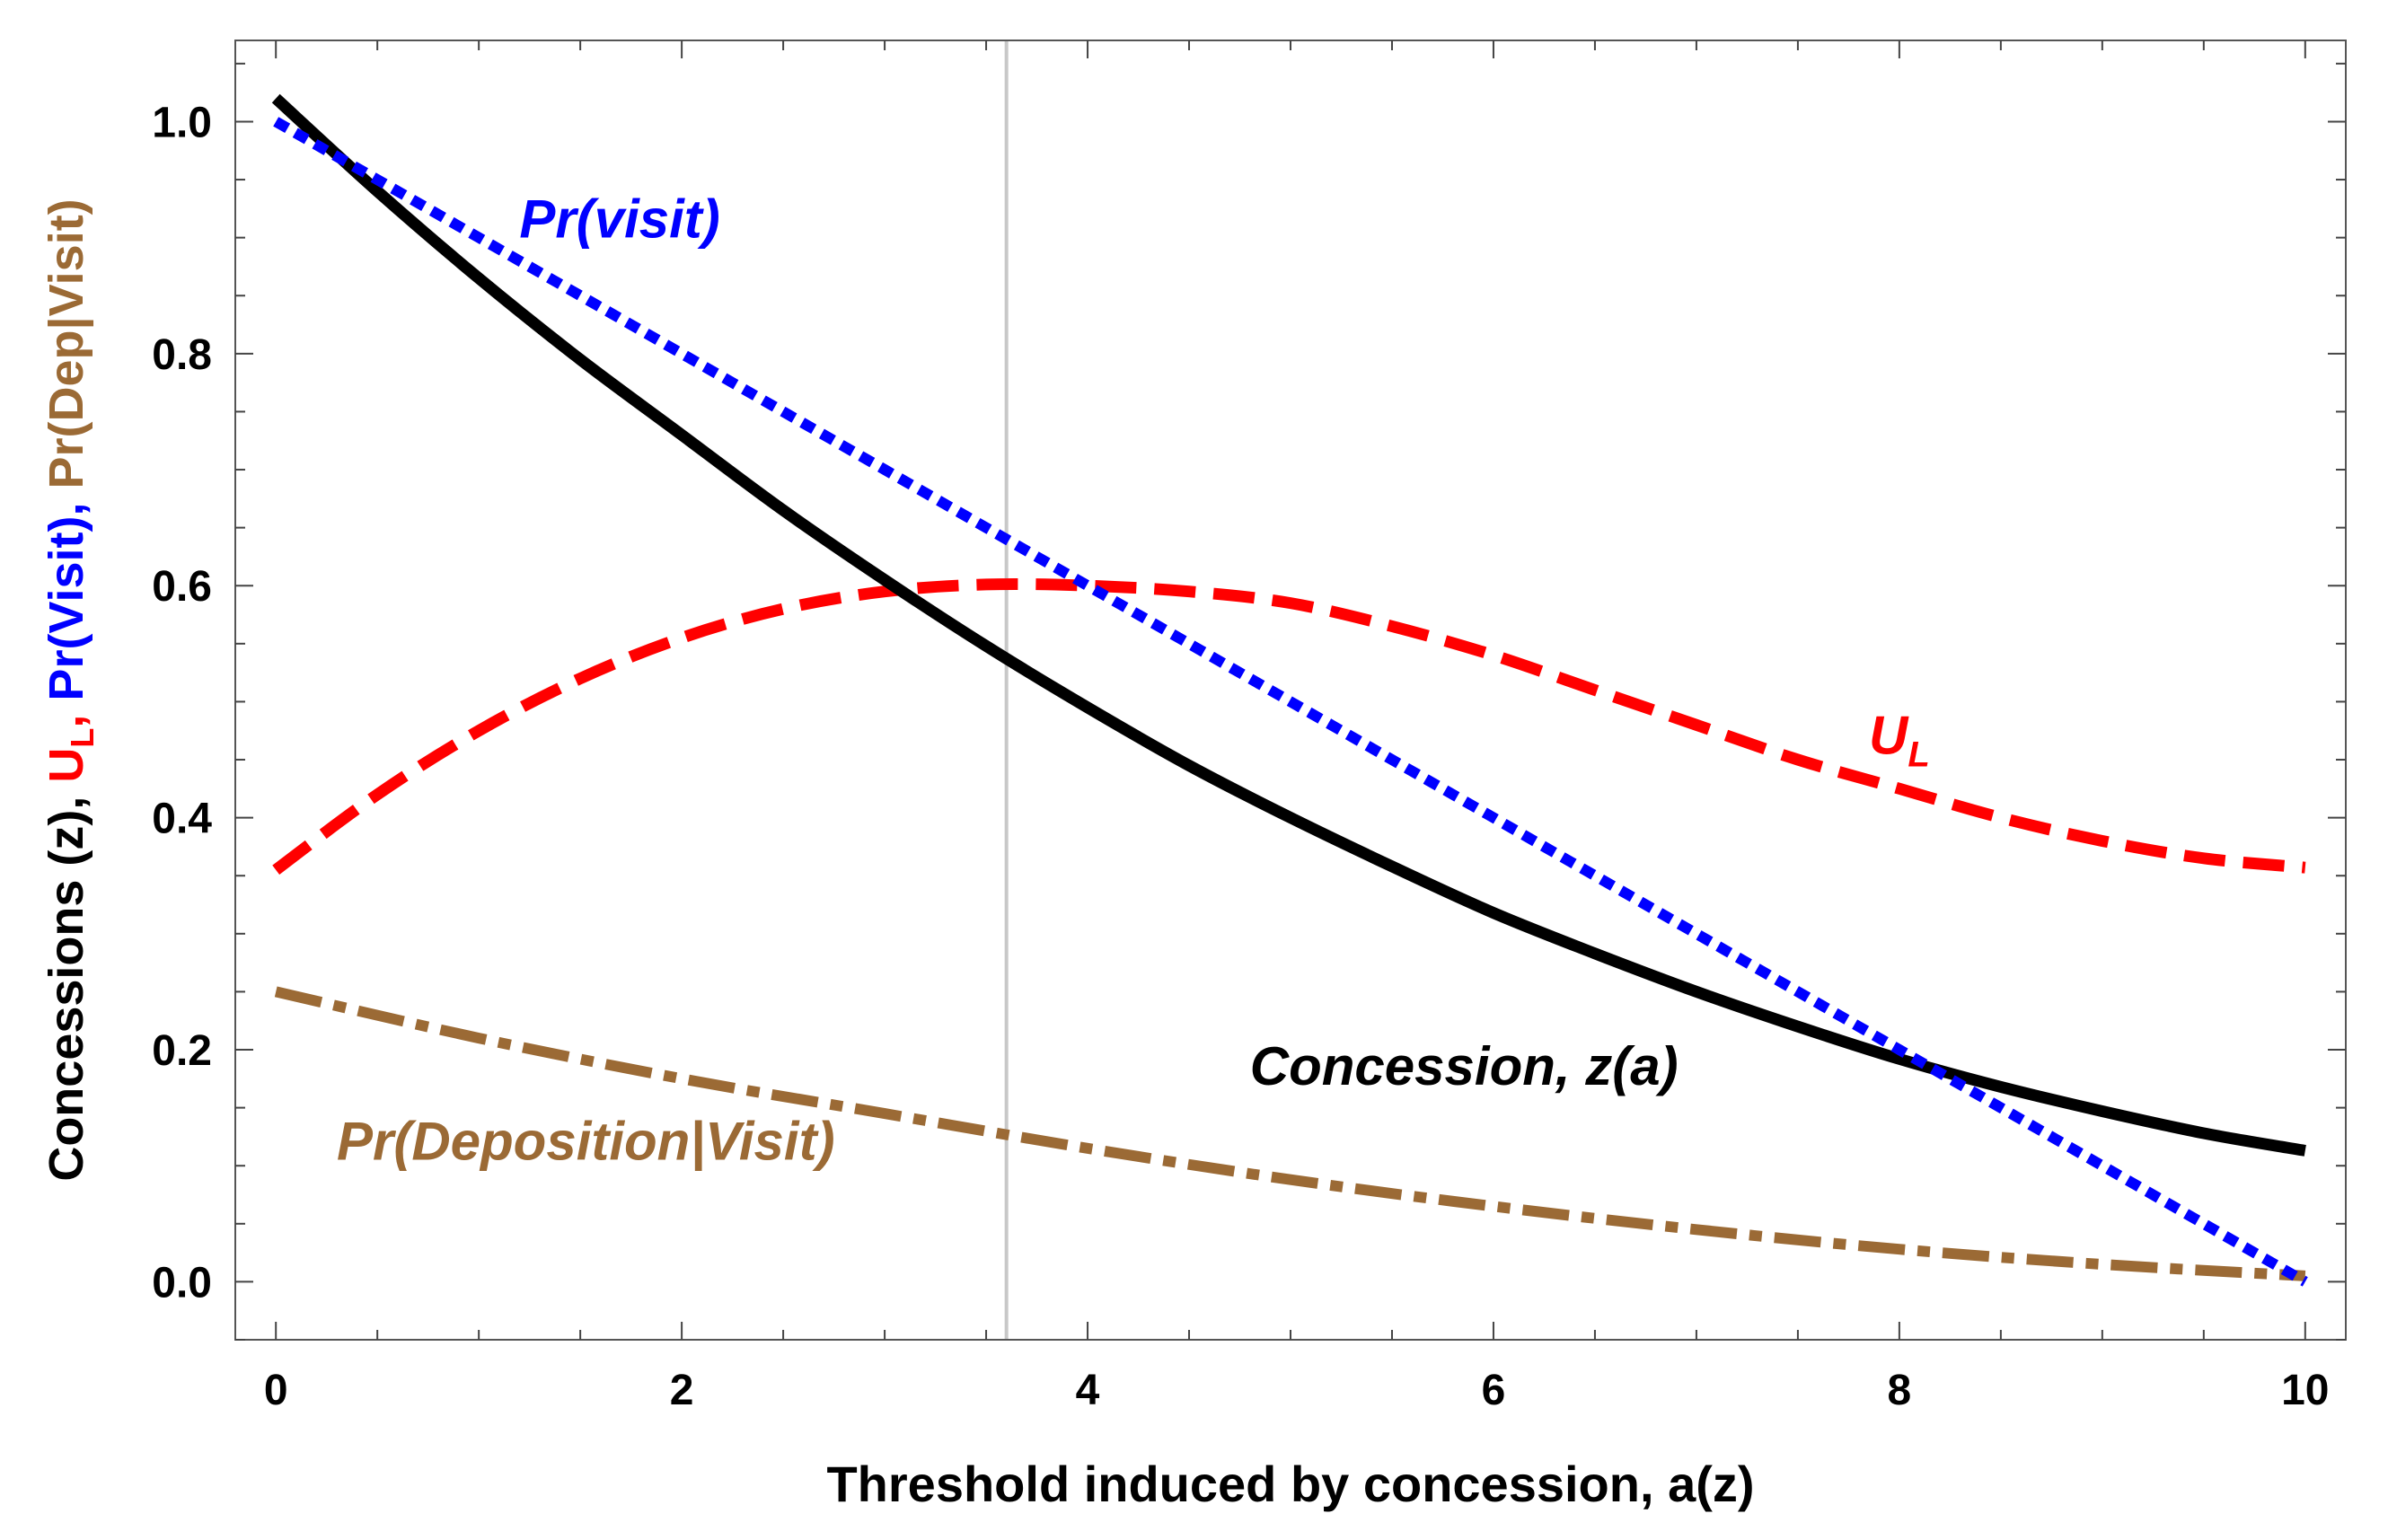 This screenshot has height=1540, width=2388. Describe the element at coordinates (1900, 1390) in the screenshot. I see `x-tick-label: 8` at that location.